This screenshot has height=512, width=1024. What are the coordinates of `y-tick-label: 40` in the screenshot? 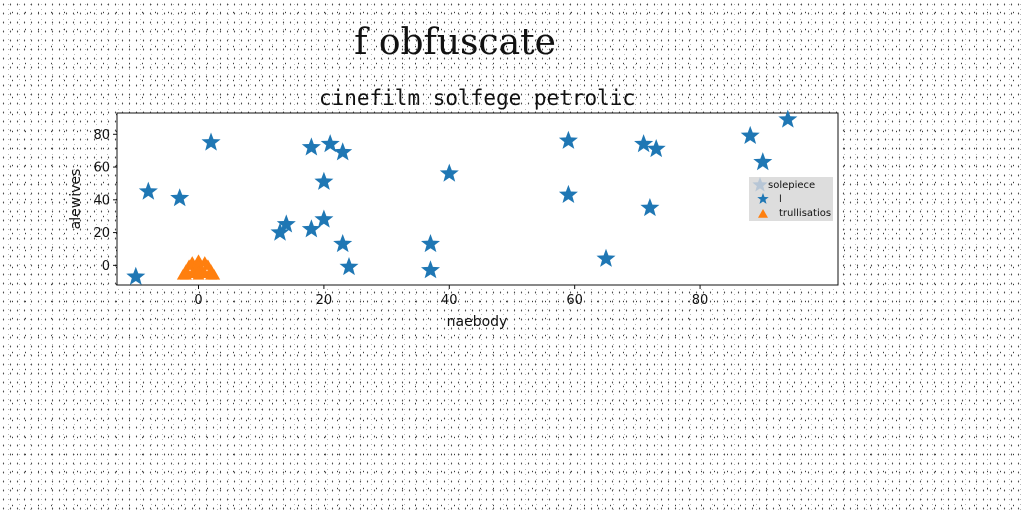 It's located at (101, 200).